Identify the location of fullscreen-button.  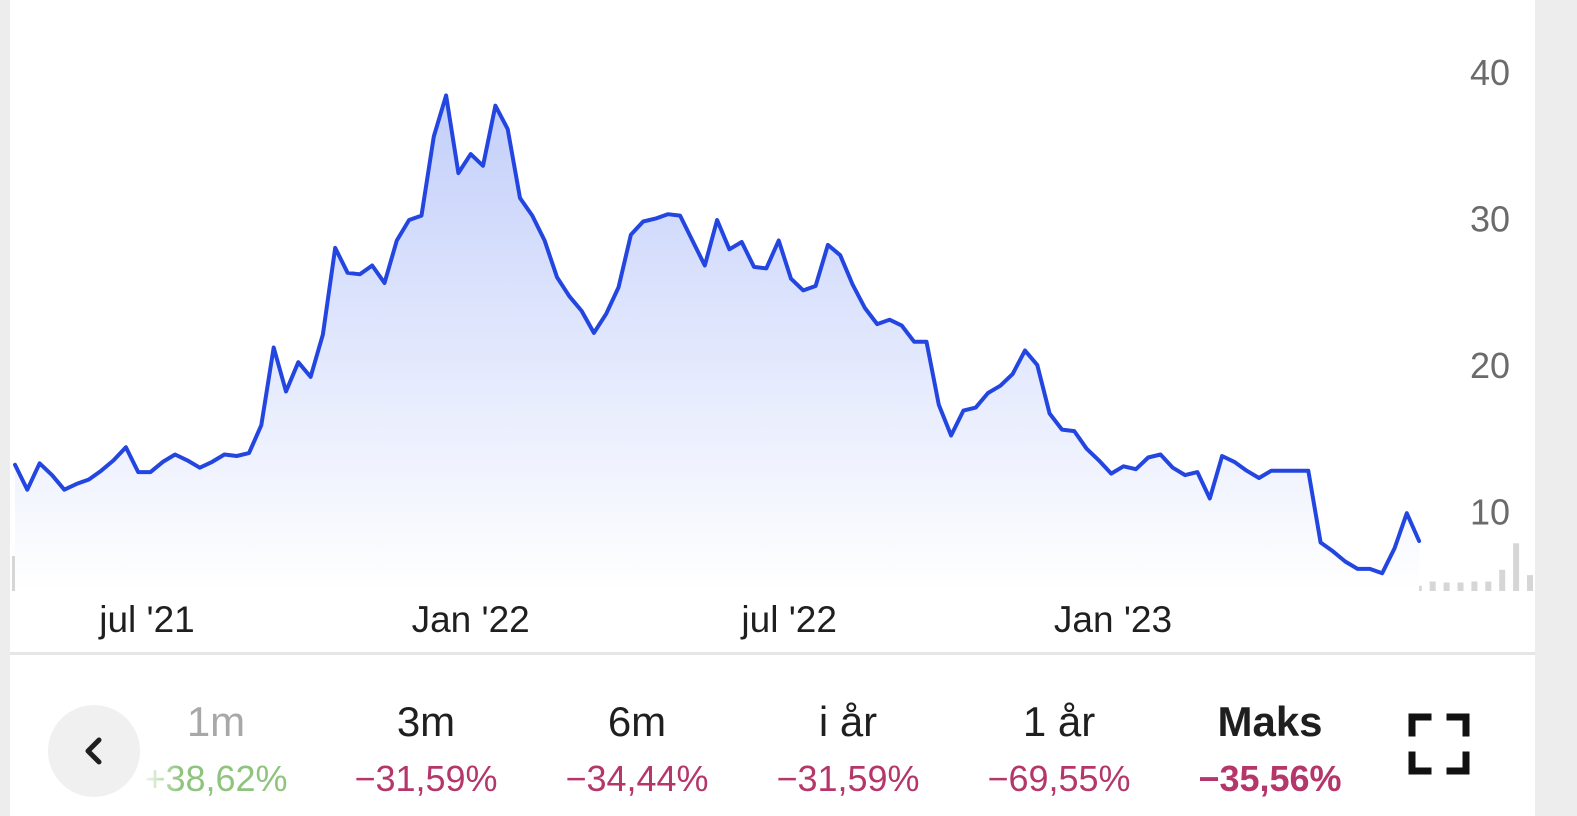
(1439, 744).